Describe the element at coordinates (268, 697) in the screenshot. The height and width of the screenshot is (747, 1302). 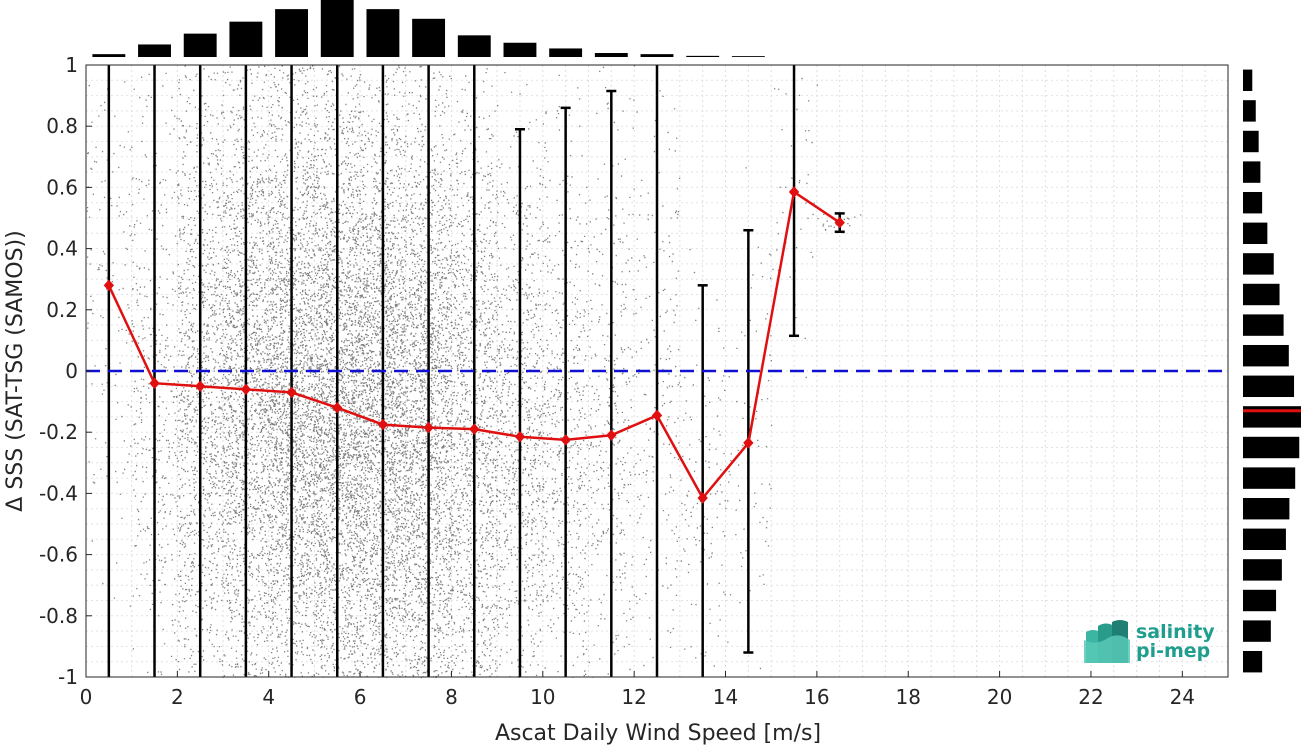
I see `x-tick-label: 4` at that location.